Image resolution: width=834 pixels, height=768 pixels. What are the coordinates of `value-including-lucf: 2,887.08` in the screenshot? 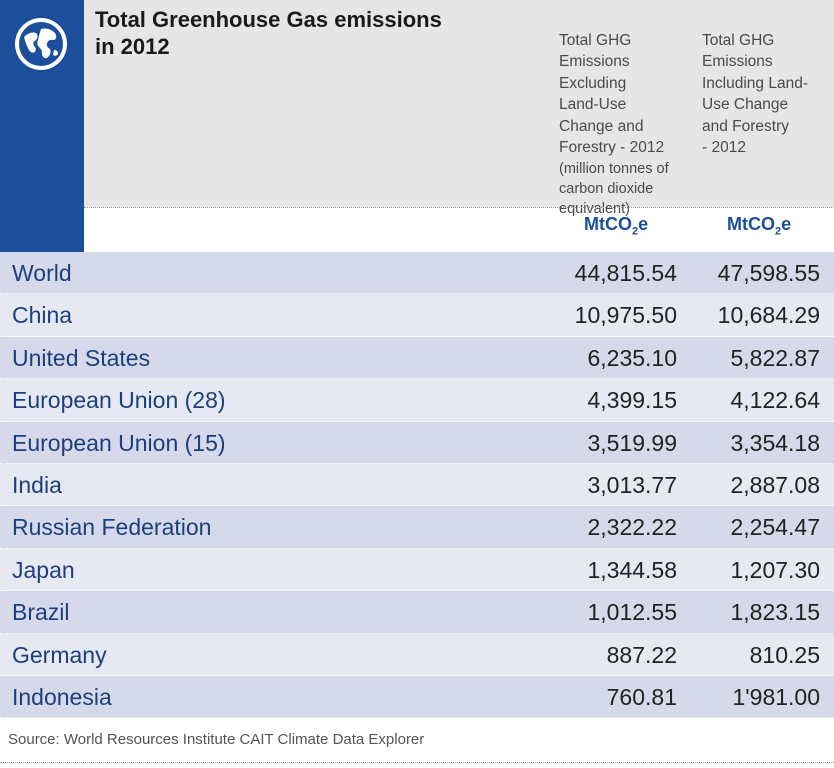 It's located at (775, 484).